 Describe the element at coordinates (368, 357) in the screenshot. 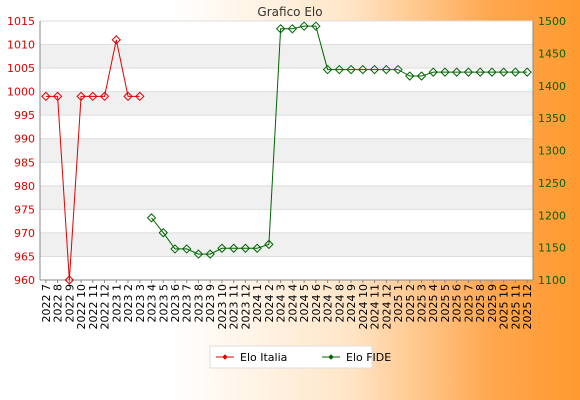

I see `legend-label: Elo FIDE` at that location.